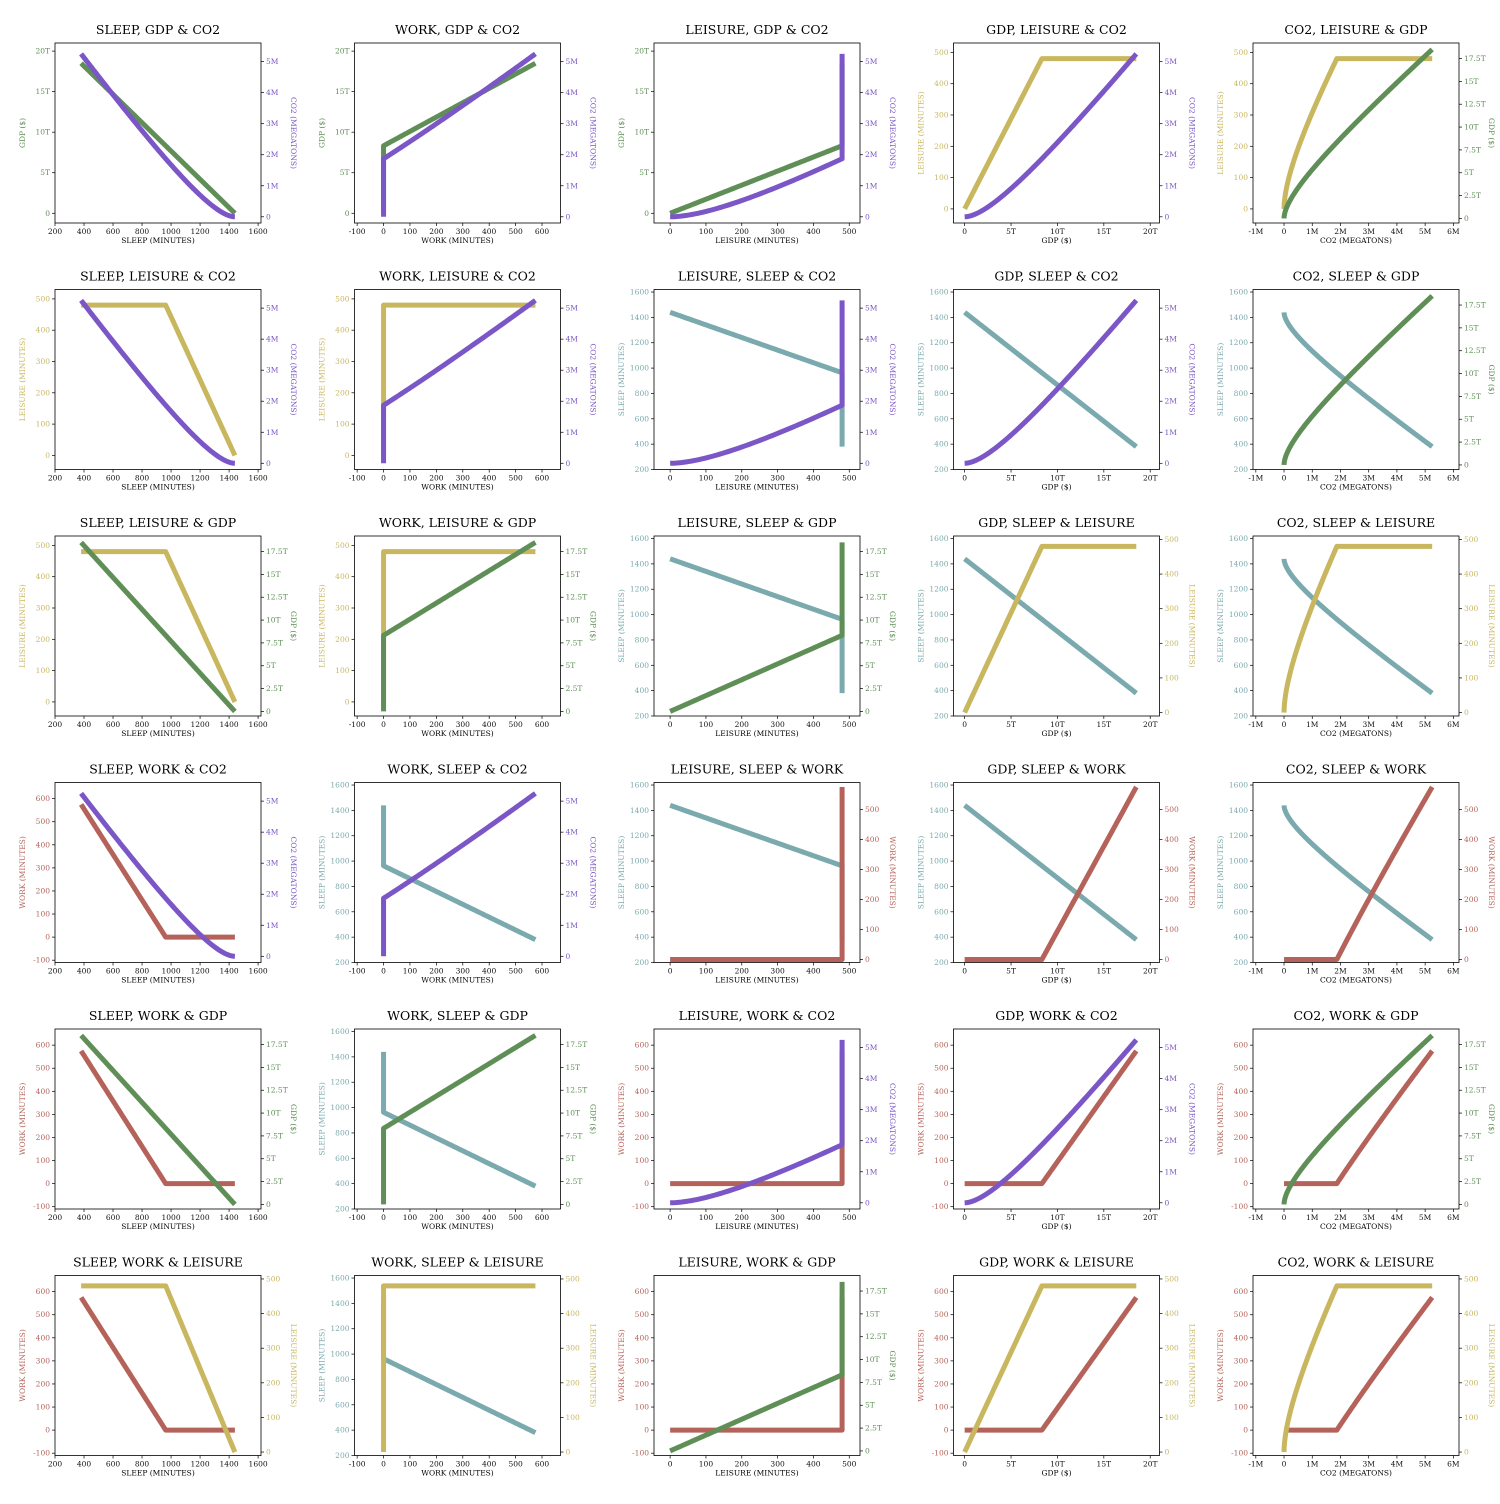 Image resolution: width=1500 pixels, height=1504 pixels. What do you see at coordinates (573, 1382) in the screenshot?
I see `right-tick-label: 200` at bounding box center [573, 1382].